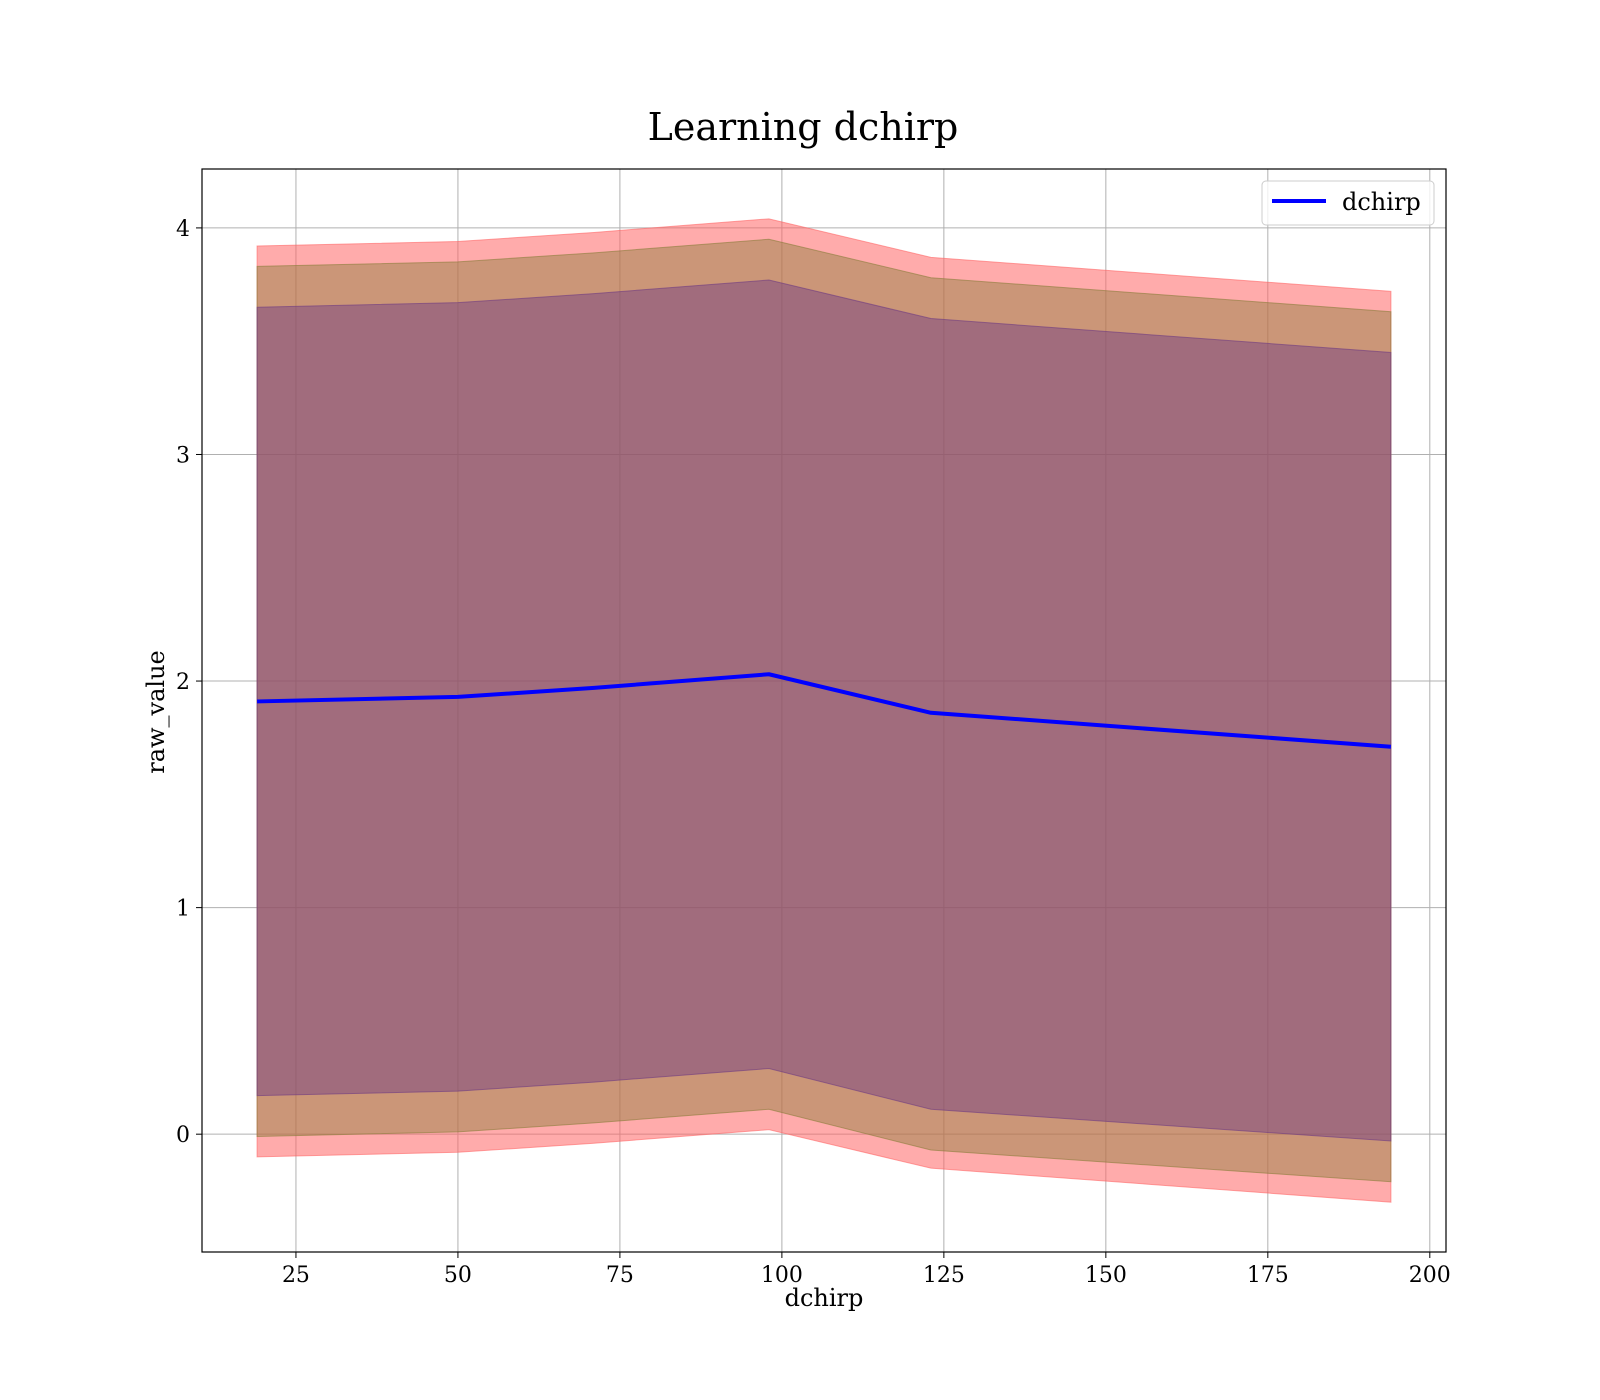 This screenshot has width=1600, height=1400. Describe the element at coordinates (183, 229) in the screenshot. I see `y-tick-label: 4` at that location.